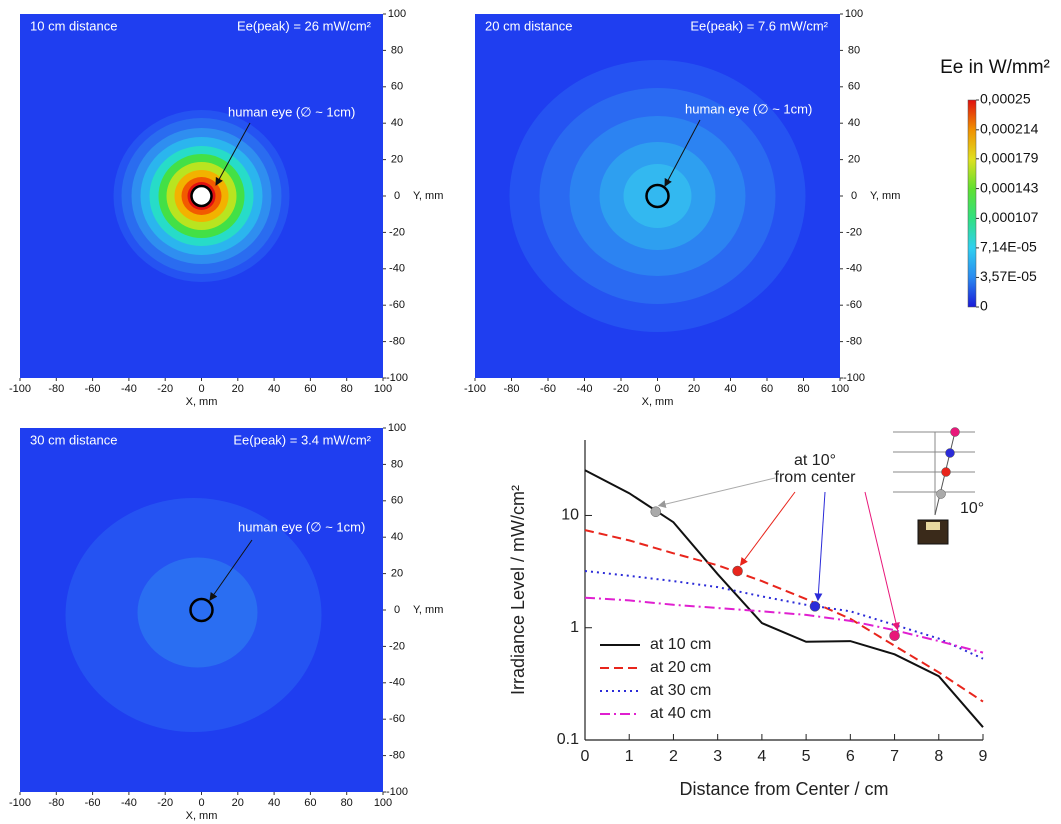 This screenshot has width=1061, height=824. What do you see at coordinates (761, 756) in the screenshot?
I see `x-tick-label: 4` at bounding box center [761, 756].